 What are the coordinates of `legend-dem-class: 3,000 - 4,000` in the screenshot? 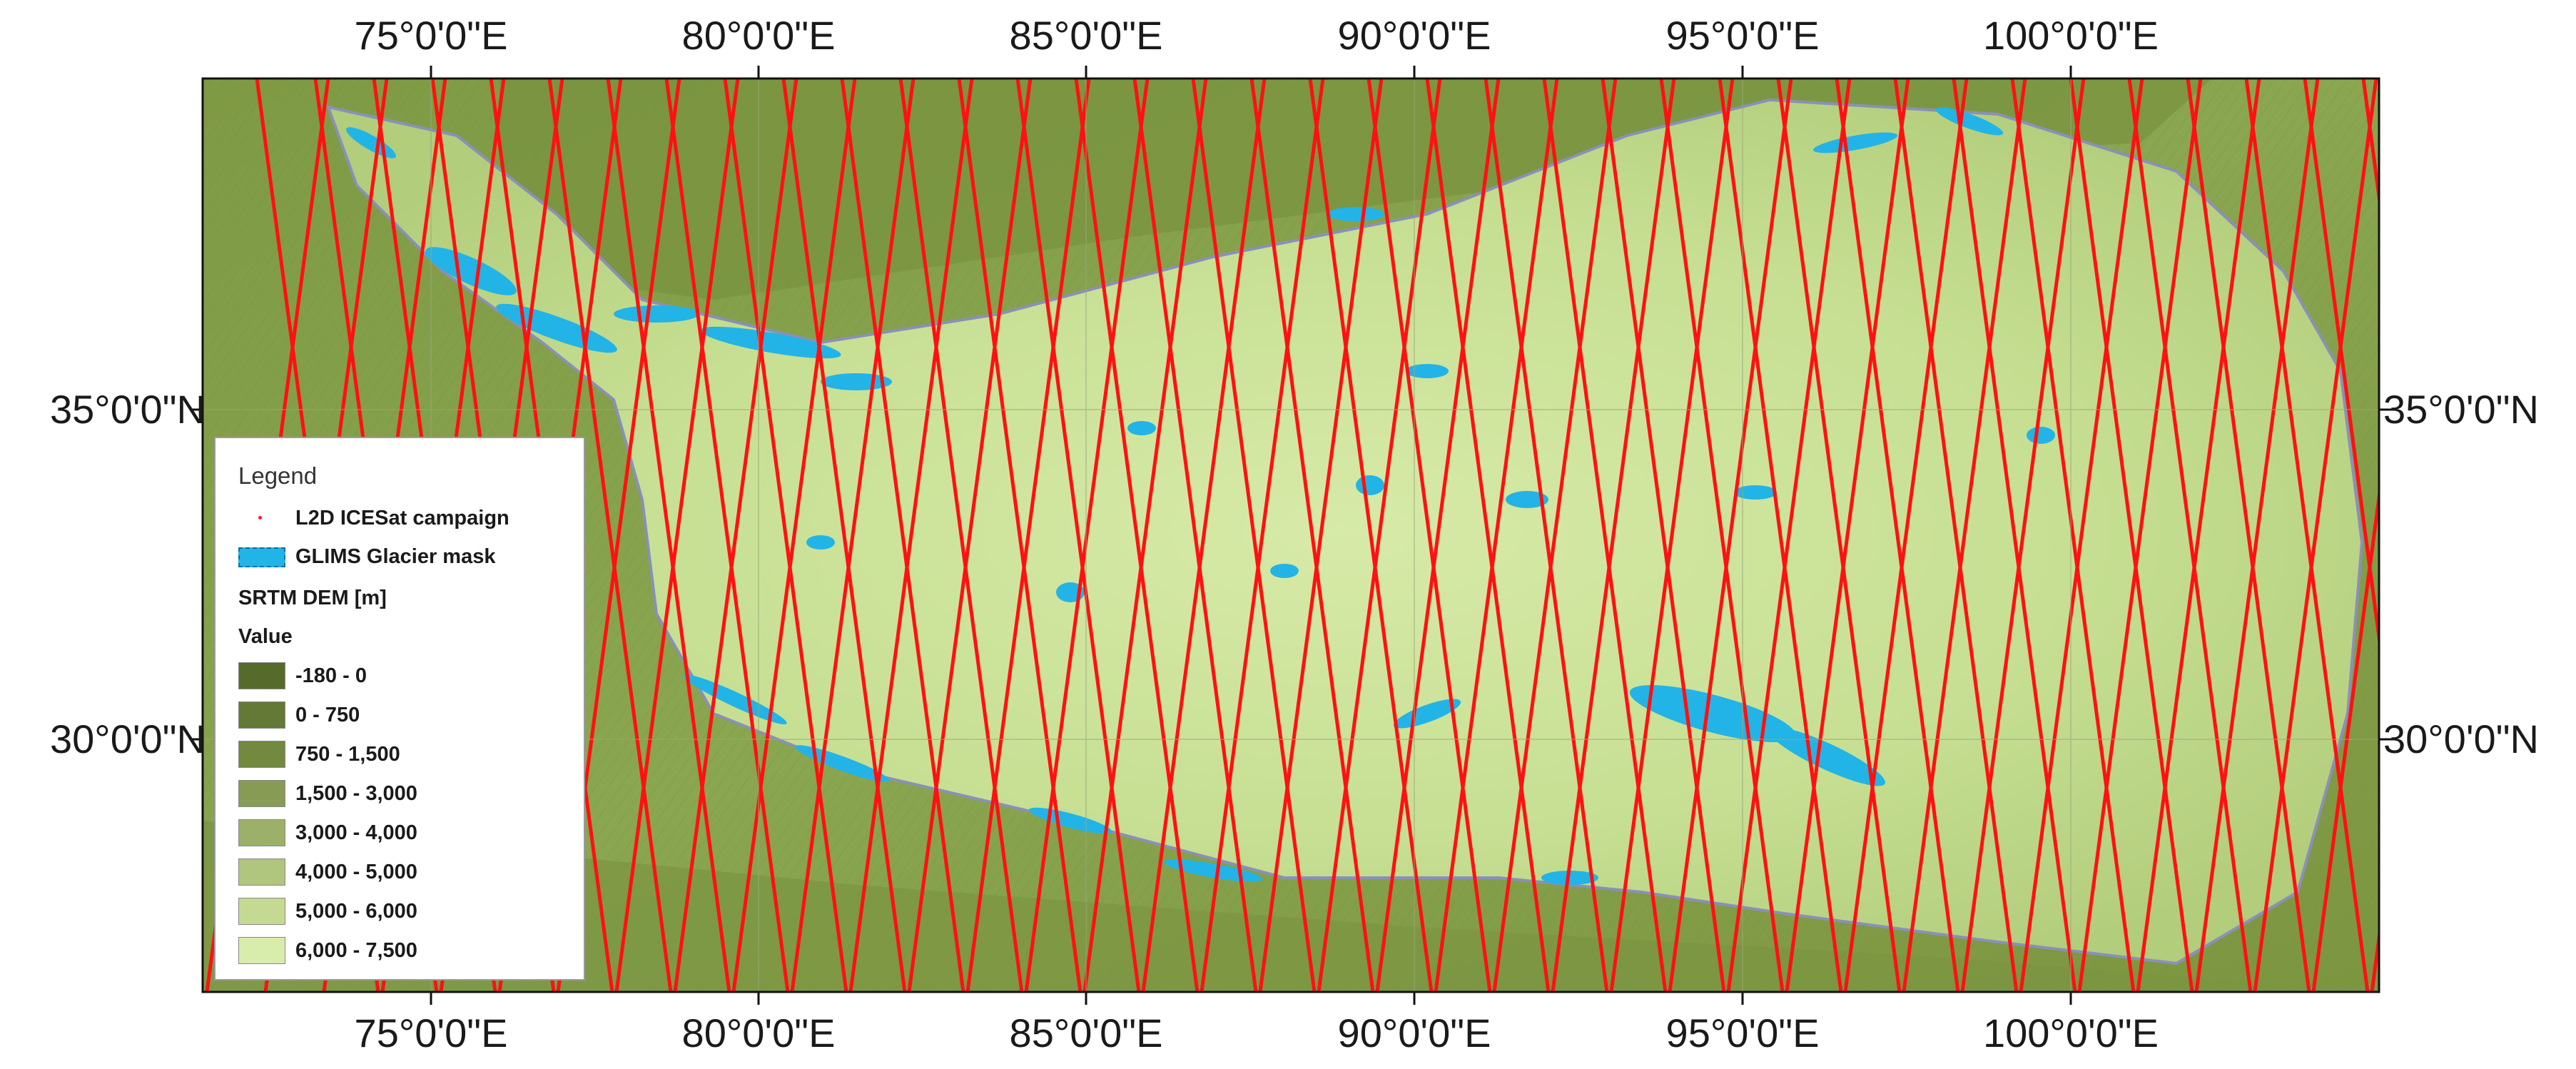 It's located at (327, 833).